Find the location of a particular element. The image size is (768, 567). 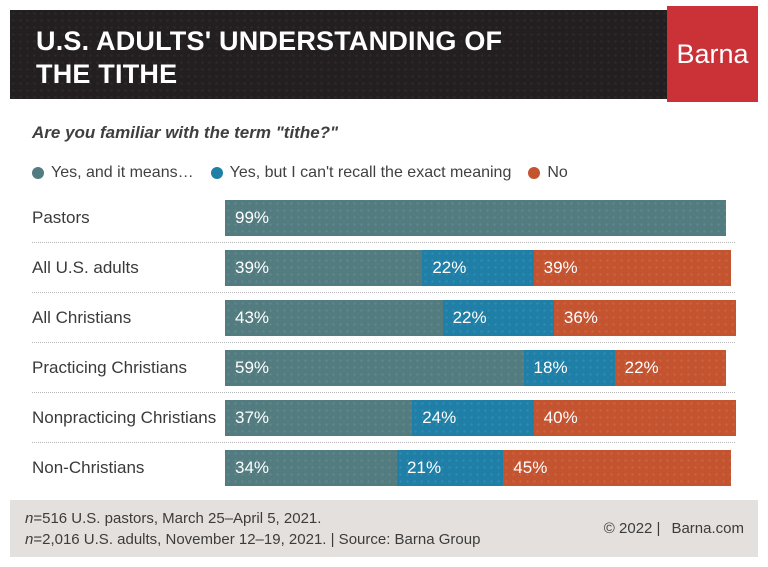

category-label: All Christians is located at coordinates (82, 317).